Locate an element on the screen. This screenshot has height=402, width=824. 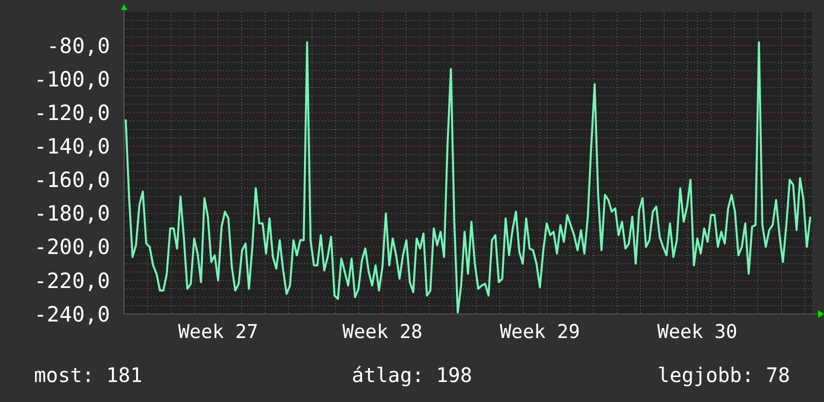
y-tick-label: -100,0 is located at coordinates (72, 79).